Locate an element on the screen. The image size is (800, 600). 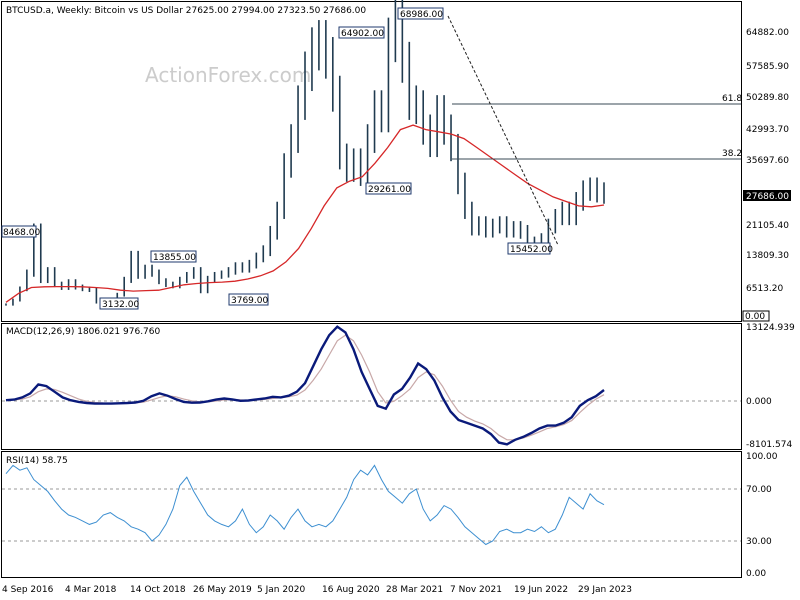
annotation-label: 3132.00 is located at coordinates (120, 305).